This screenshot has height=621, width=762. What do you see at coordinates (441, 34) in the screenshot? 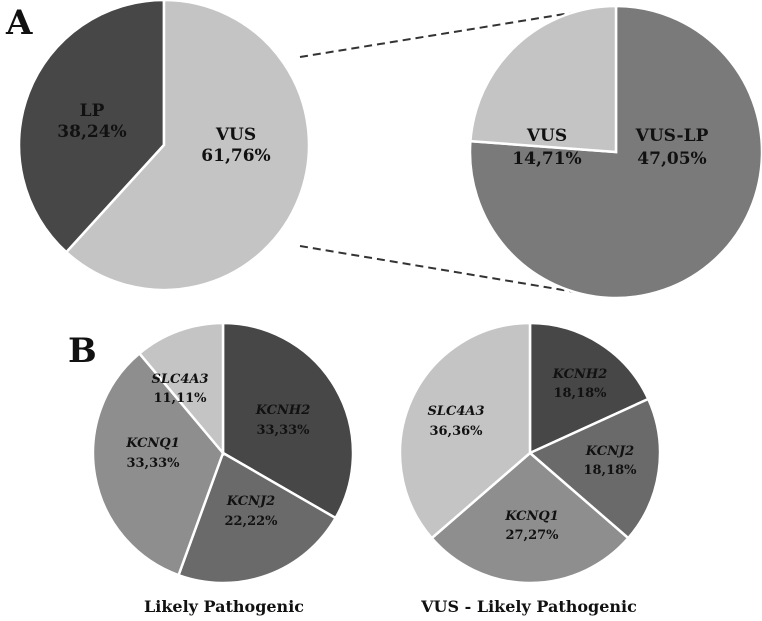
I see `zoom-connector-top` at bounding box center [441, 34].